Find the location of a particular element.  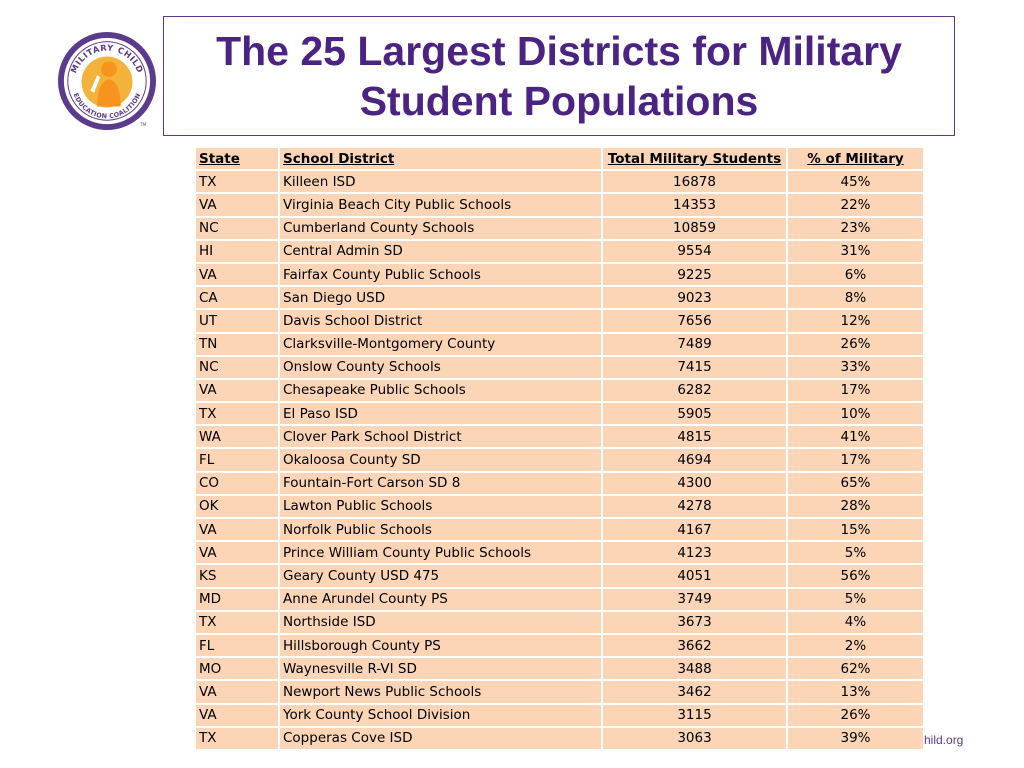

cell-school-district: Prince William County Public Schools is located at coordinates (440, 553).